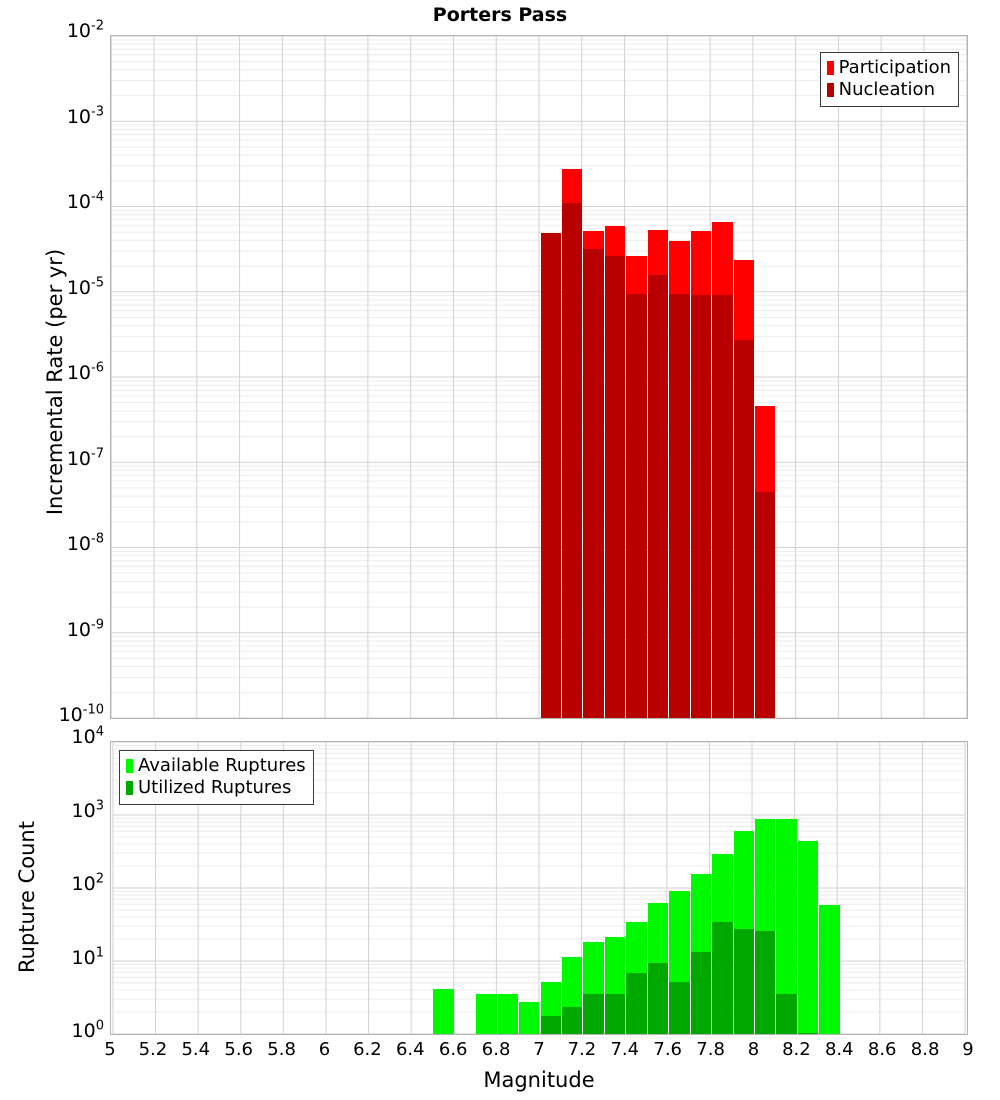  What do you see at coordinates (539, 1080) in the screenshot?
I see `x-axis-title: Magnitude` at bounding box center [539, 1080].